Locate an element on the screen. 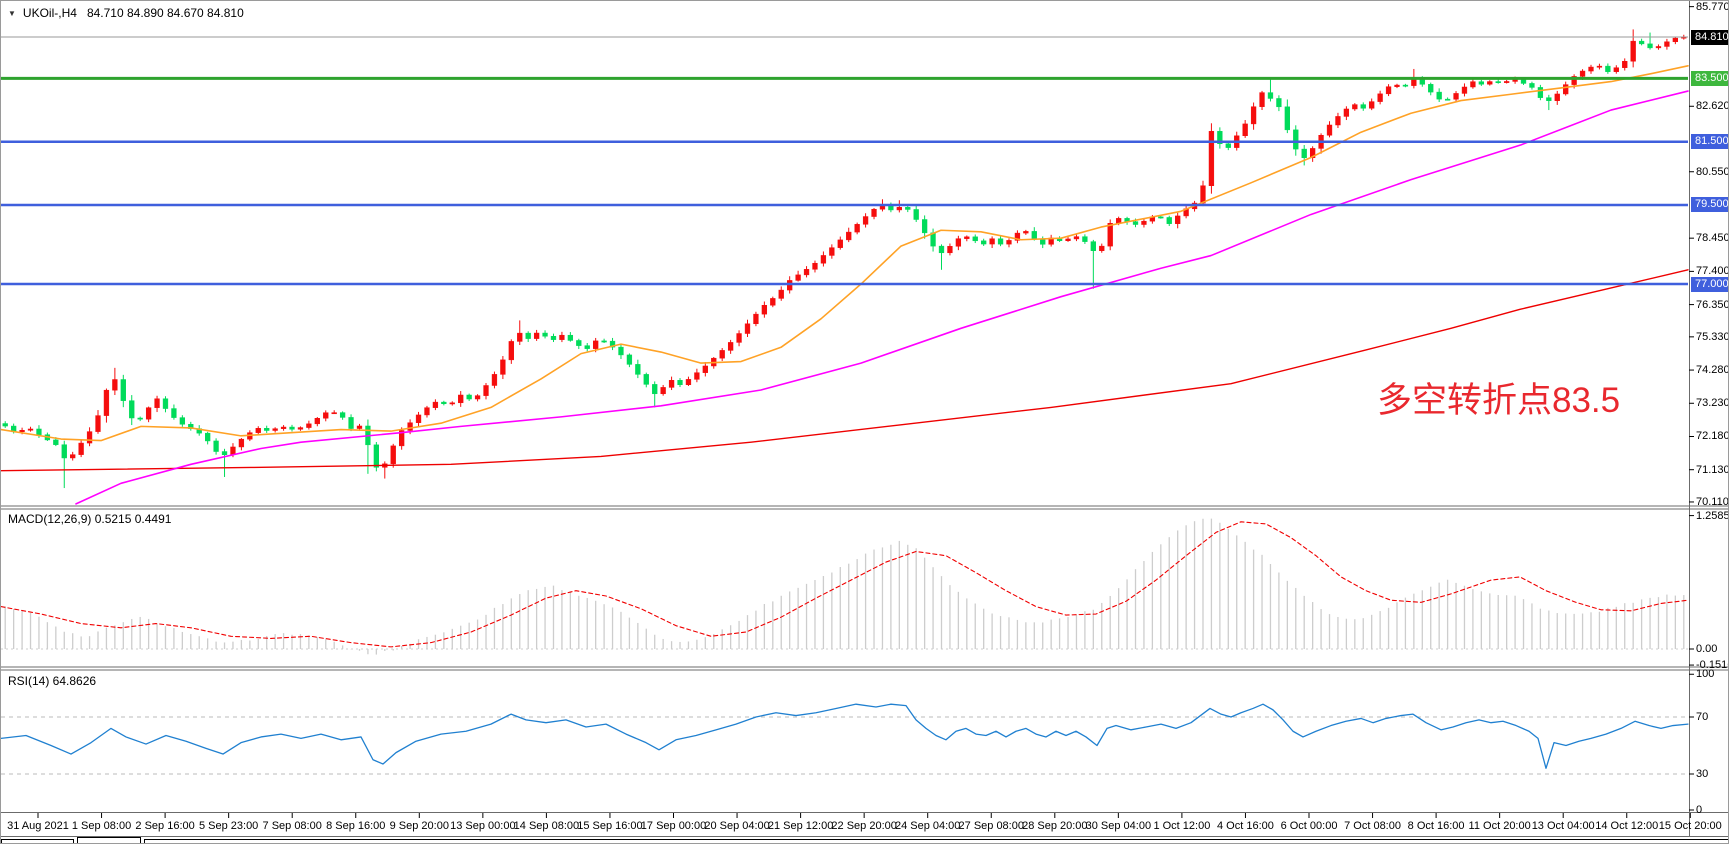 This screenshot has width=1729, height=844. macd-axis-label: 0.00 is located at coordinates (1707, 649).